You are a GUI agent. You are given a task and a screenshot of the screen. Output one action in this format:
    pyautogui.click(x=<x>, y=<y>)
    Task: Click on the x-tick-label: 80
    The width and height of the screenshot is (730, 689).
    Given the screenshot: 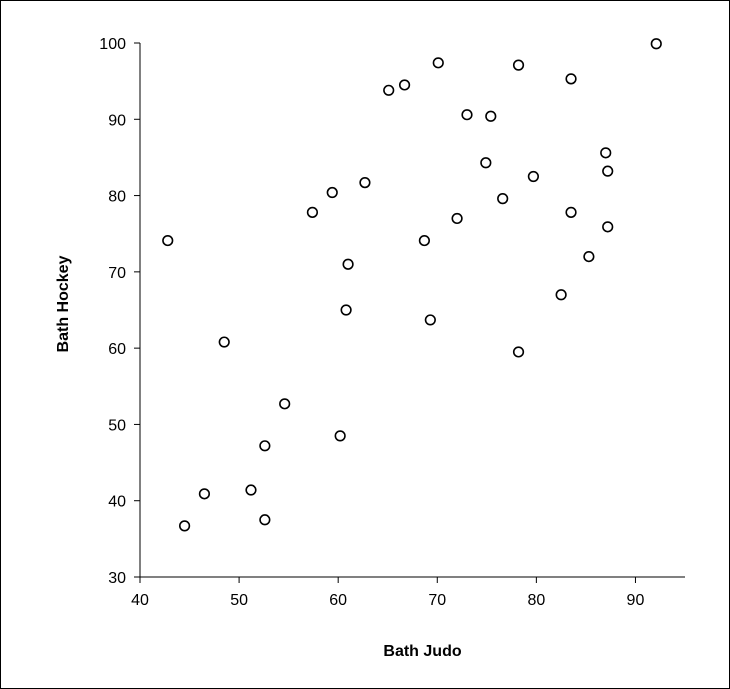 What is the action you would take?
    pyautogui.click(x=536, y=600)
    